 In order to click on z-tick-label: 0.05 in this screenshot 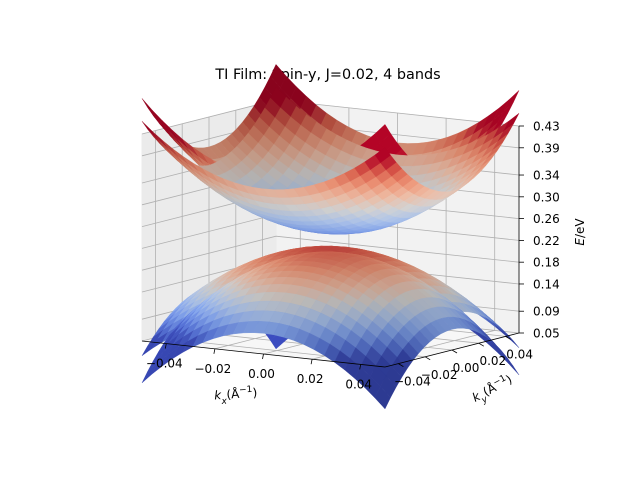, I will do `click(546, 334)`.